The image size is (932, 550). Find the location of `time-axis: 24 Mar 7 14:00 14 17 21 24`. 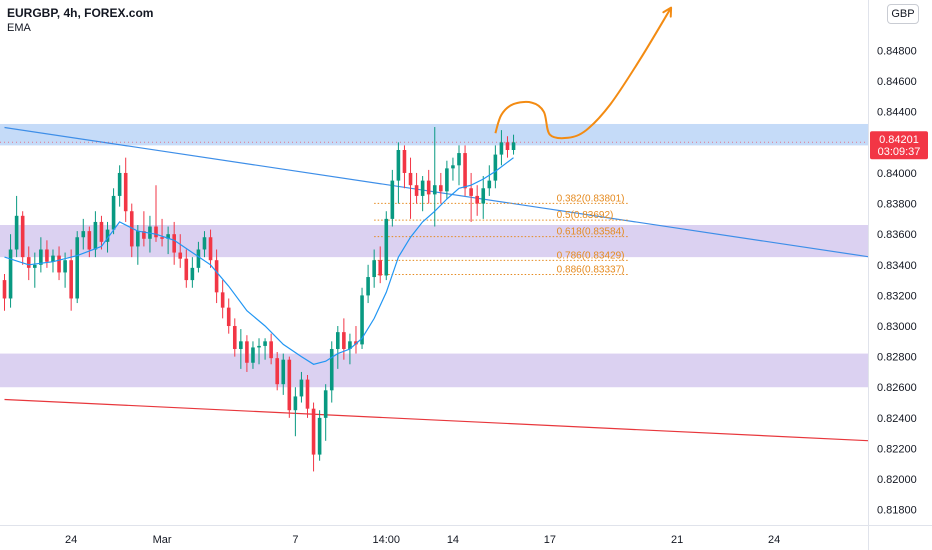

time-axis: 24 Mar 7 14:00 14 17 21 24 is located at coordinates (422, 540).